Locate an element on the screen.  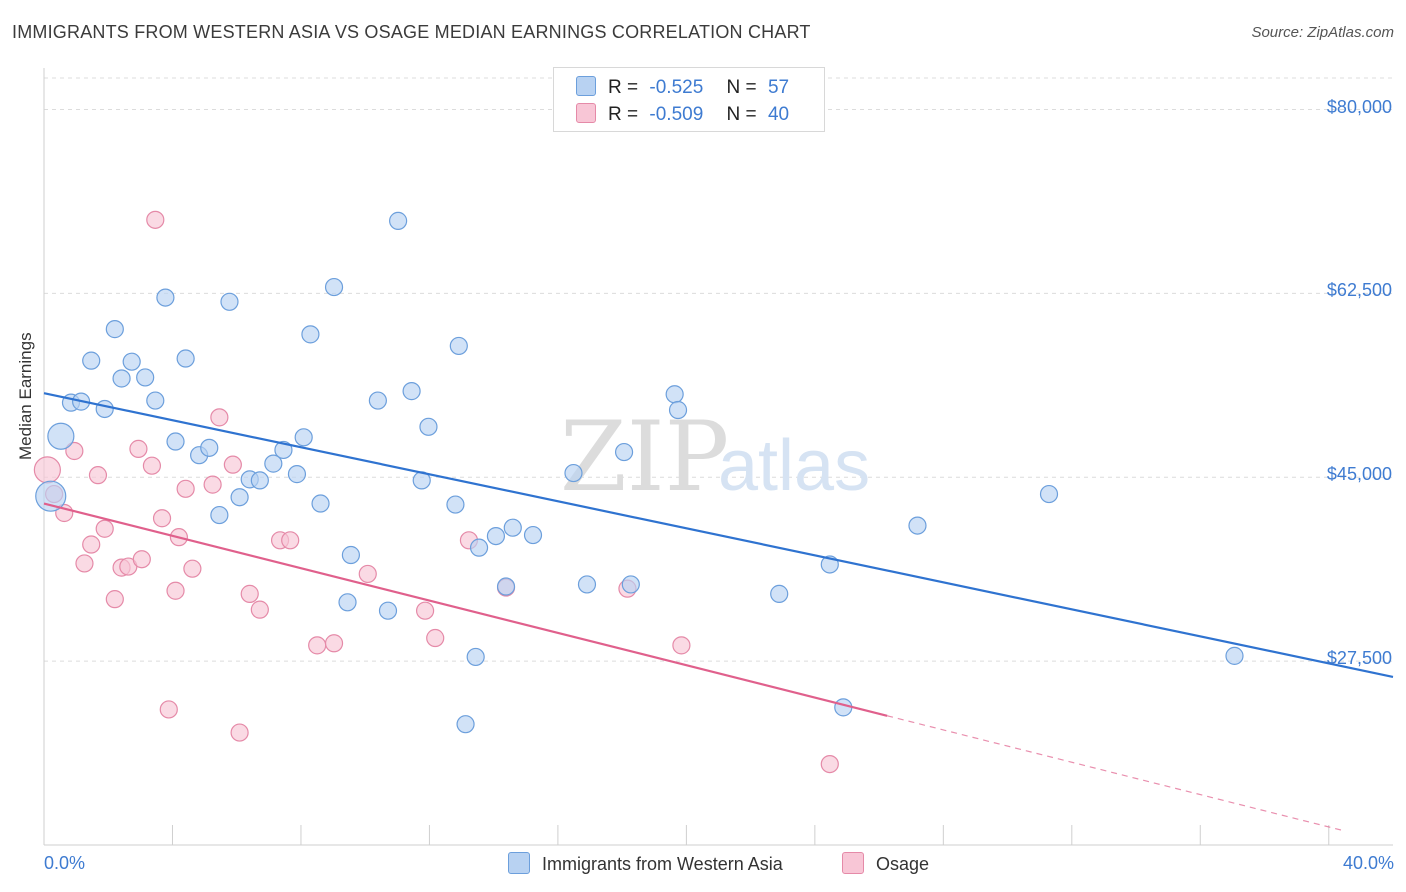
legend-row-osage: R = -0.509 N = 40 is located at coordinates (682, 114).